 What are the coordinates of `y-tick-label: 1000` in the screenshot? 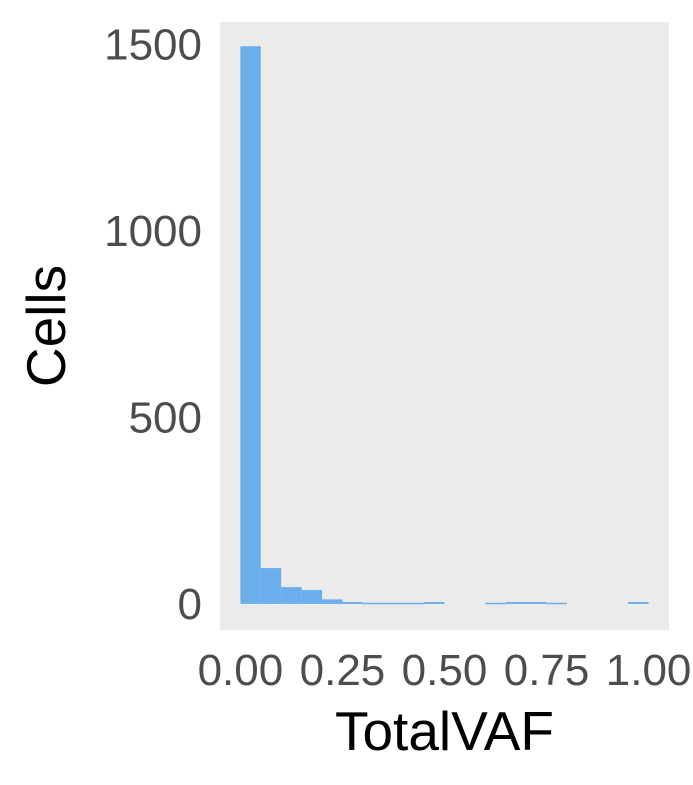 It's located at (153, 231).